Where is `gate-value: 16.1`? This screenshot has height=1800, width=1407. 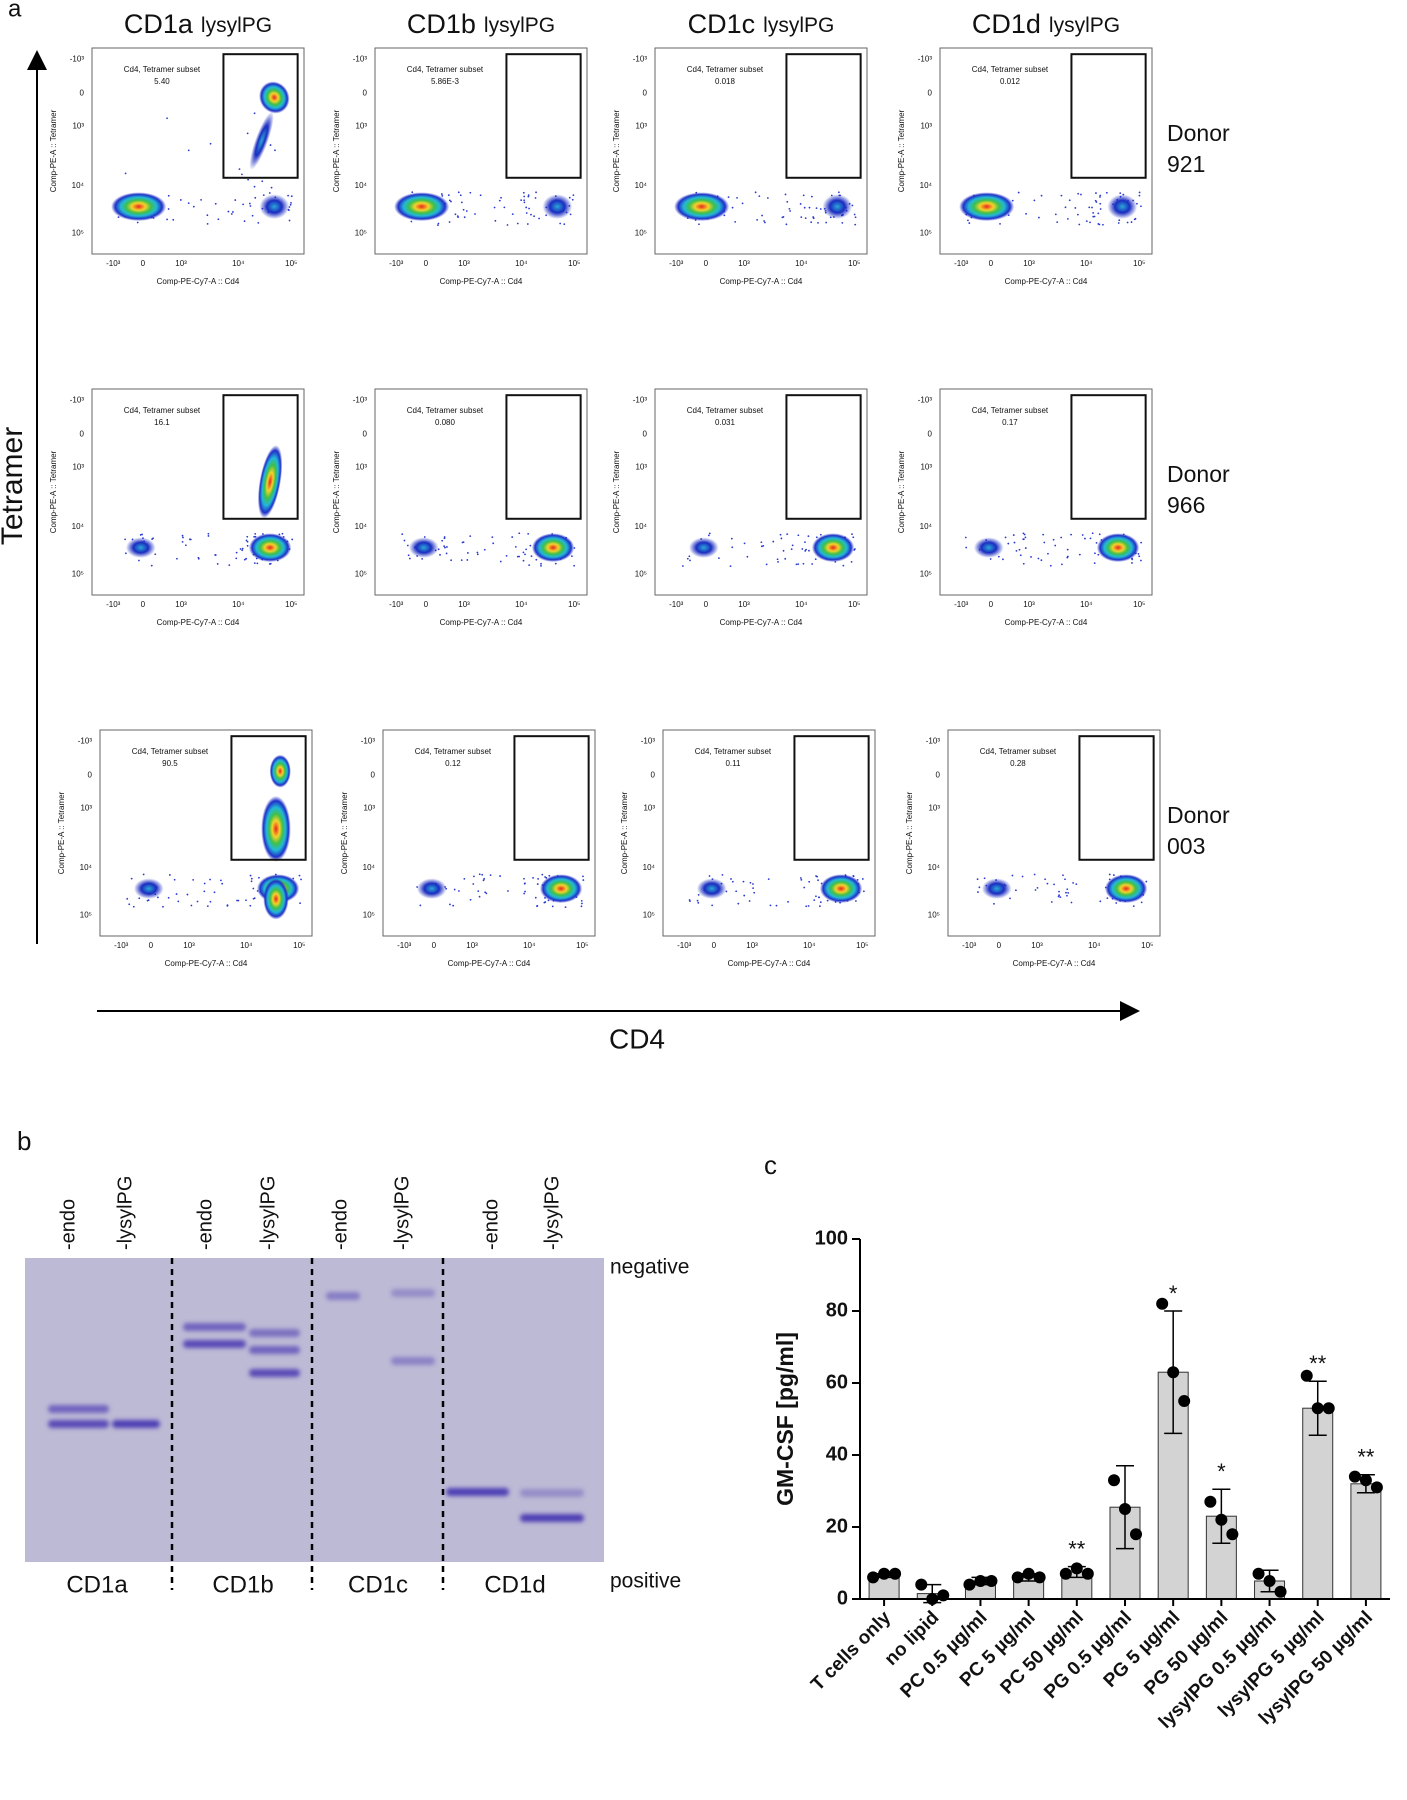 gate-value: 16.1 is located at coordinates (162, 422).